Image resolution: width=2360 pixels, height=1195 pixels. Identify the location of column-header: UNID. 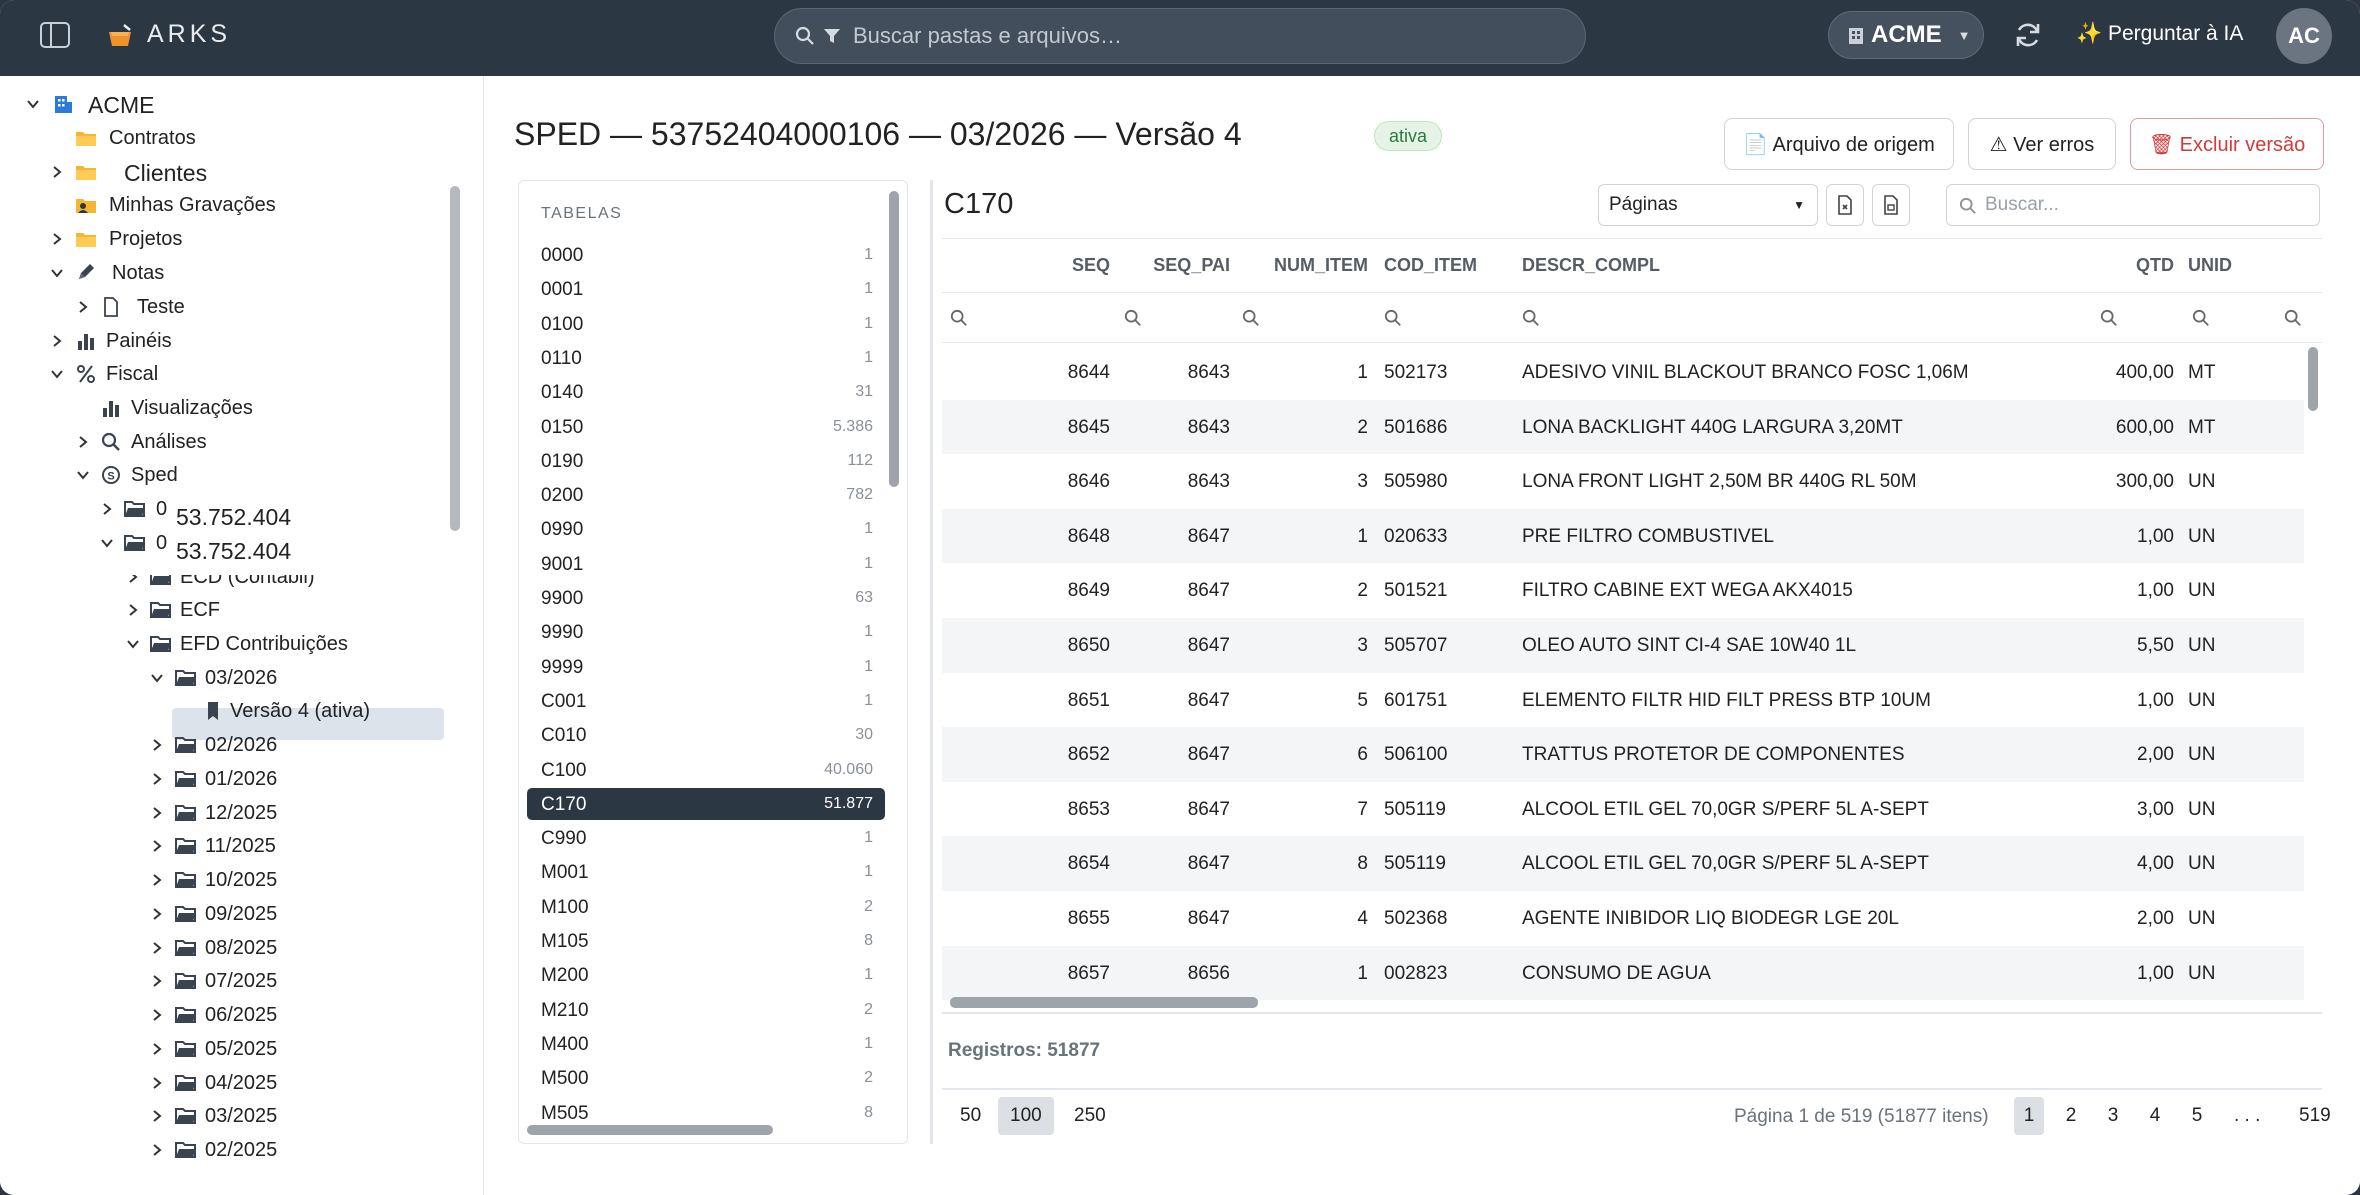
(2210, 265).